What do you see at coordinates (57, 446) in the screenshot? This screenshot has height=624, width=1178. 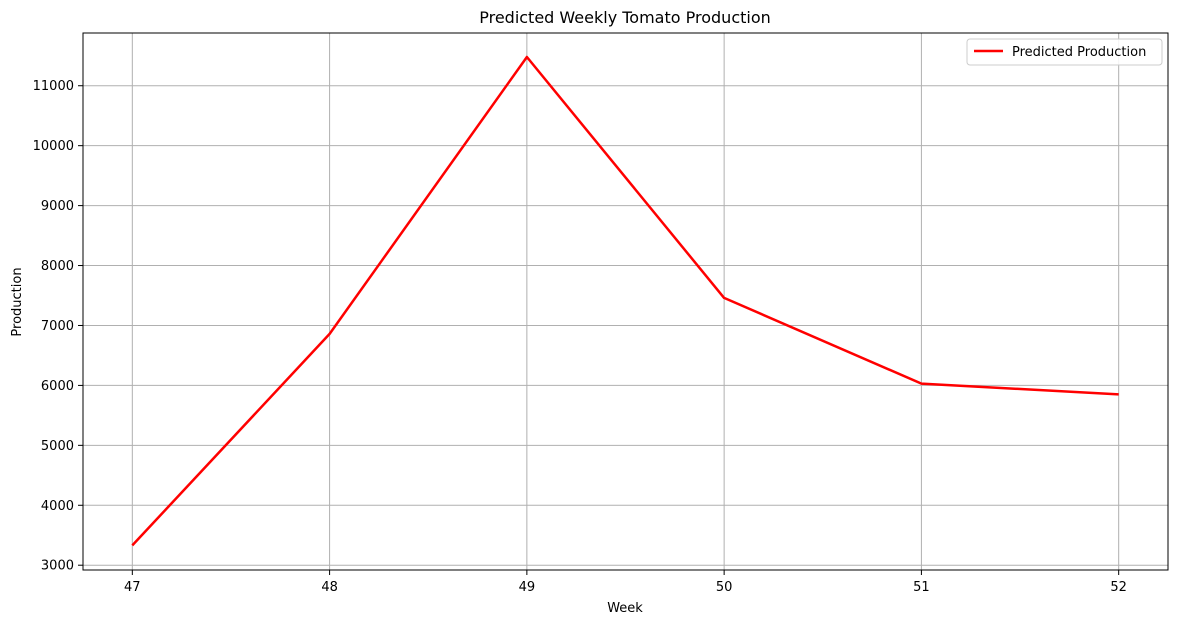 I see `y-tick-label: 5000` at bounding box center [57, 446].